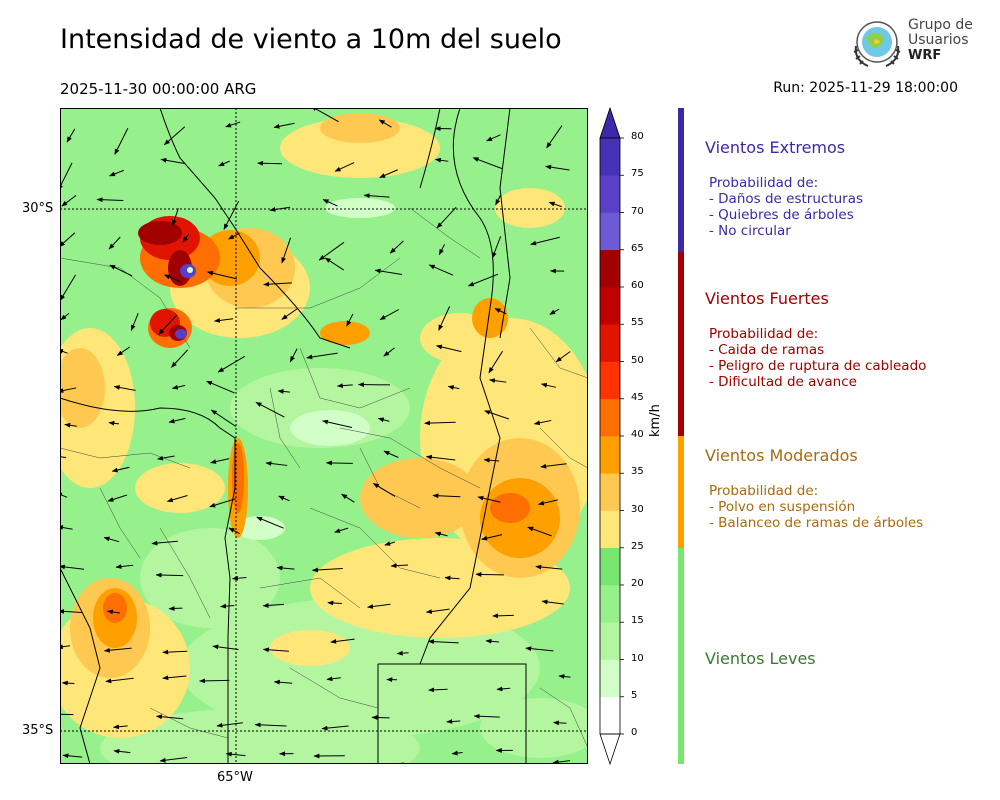 The image size is (1000, 800). Describe the element at coordinates (764, 491) in the screenshot. I see `legend-moderate-header: Probabilidad de:` at that location.